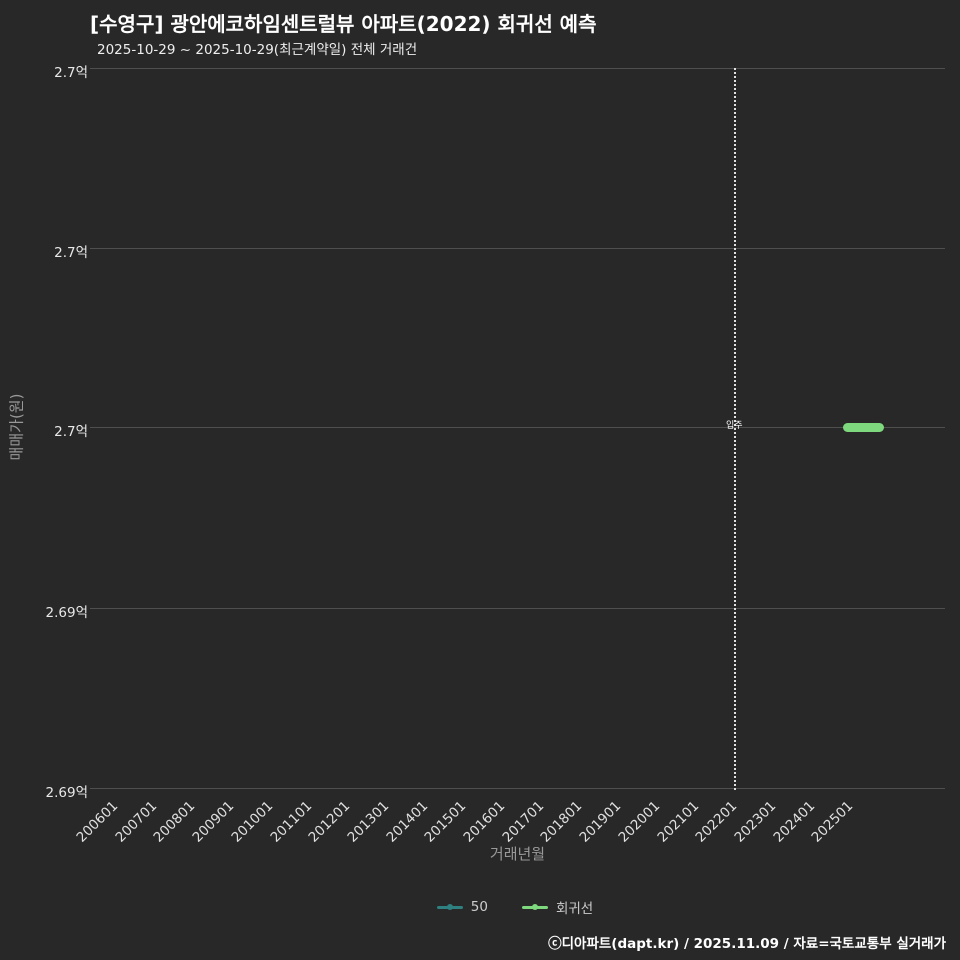 Image resolution: width=960 pixels, height=960 pixels. I want to click on page-title: [수영구] 광안에코하임센트럴뷰 아파트(2022) 회귀선 예측, so click(343, 24).